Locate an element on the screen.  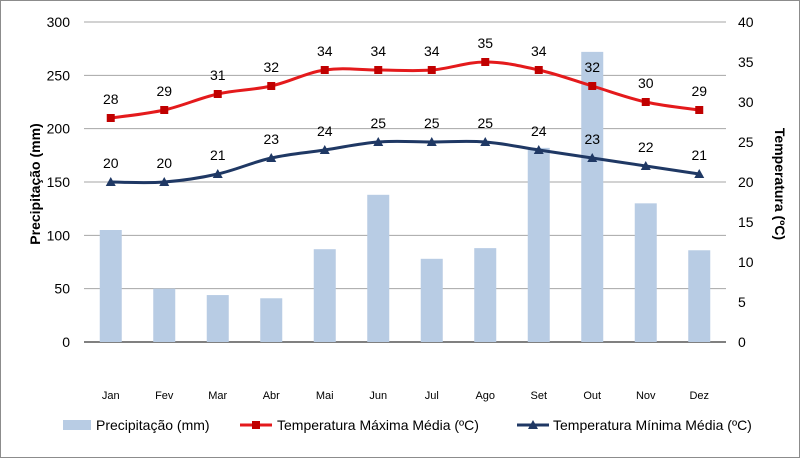
x-tick-label: Mai is located at coordinates (325, 396).